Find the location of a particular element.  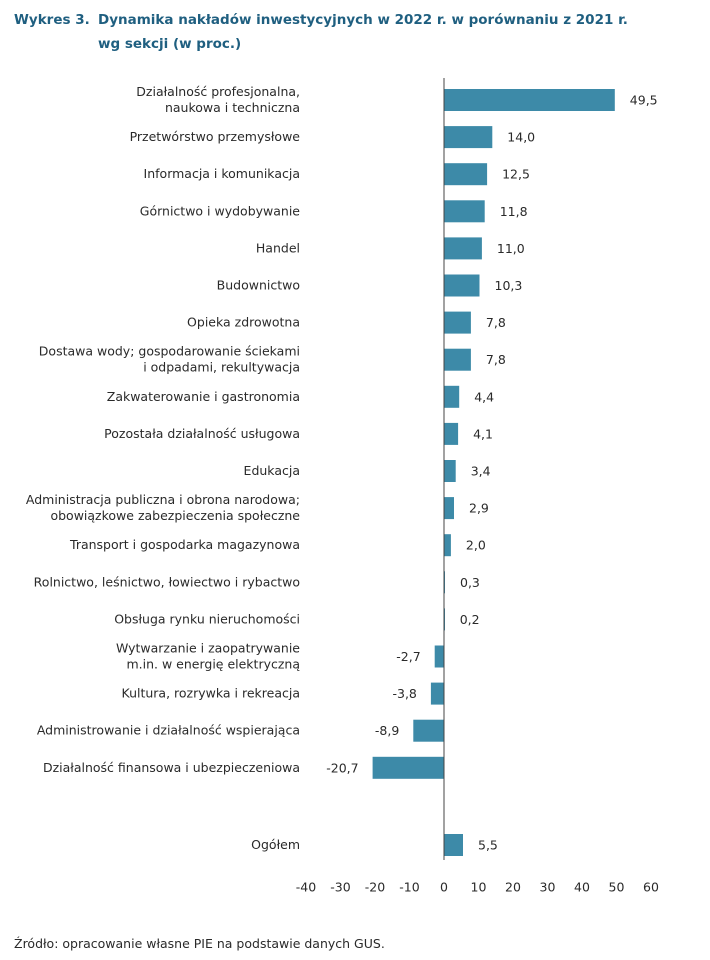

category-label: Zakwaterowanie i gastronomia is located at coordinates (203, 395).